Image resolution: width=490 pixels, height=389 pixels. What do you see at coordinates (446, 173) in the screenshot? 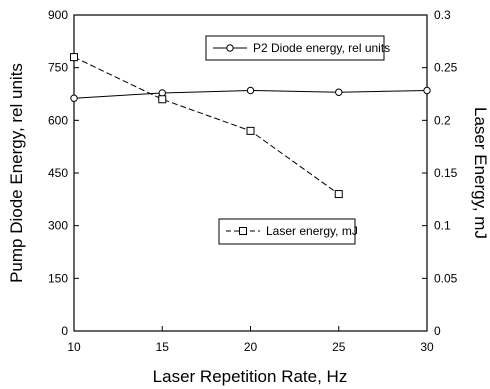
I see `right-y-tick-label: 0.15` at bounding box center [446, 173].